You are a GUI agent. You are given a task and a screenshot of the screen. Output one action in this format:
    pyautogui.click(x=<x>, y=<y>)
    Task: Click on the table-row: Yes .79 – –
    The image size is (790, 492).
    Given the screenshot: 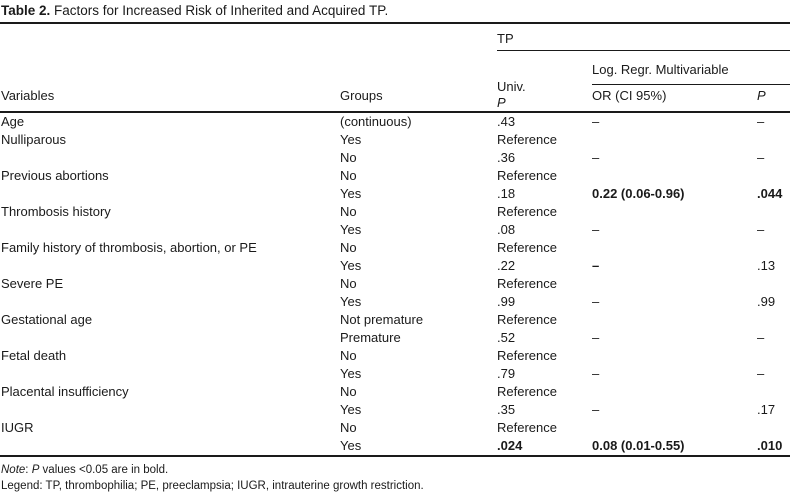 What is the action you would take?
    pyautogui.click(x=395, y=374)
    